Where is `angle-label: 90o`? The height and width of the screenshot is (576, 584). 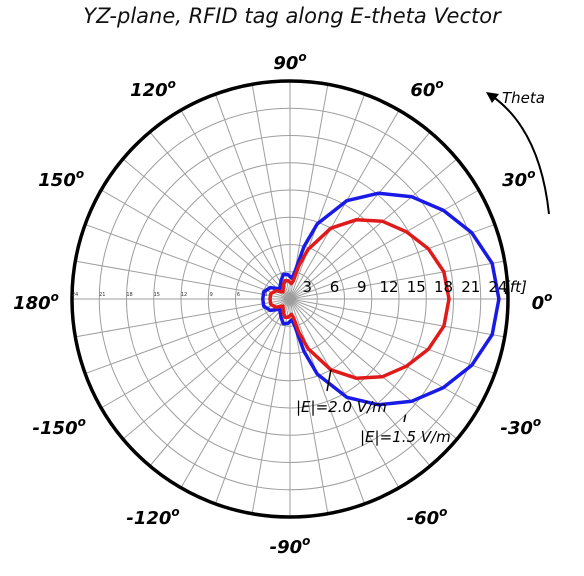
angle-label: 90o is located at coordinates (289, 62).